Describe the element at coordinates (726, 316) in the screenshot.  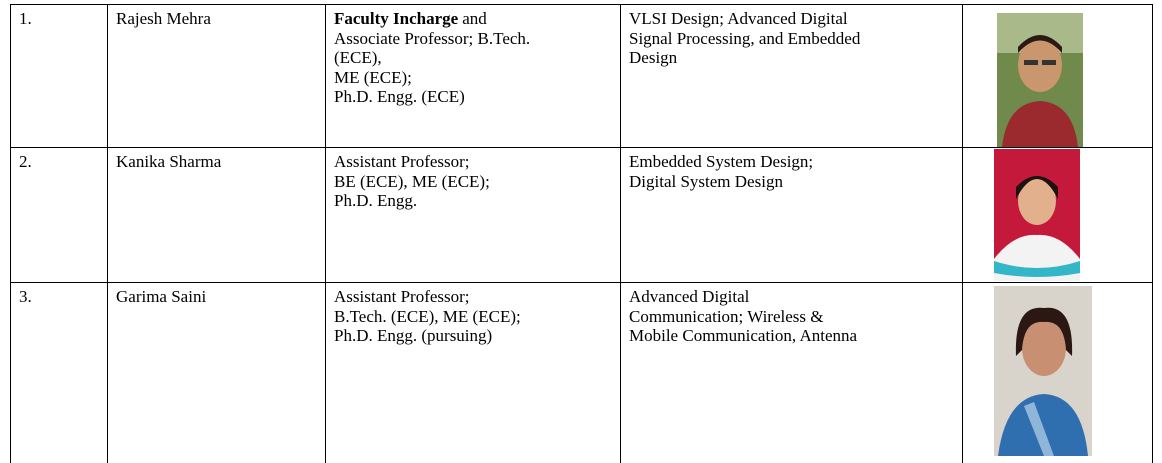
I see `text: Communication; Wireless &` at that location.